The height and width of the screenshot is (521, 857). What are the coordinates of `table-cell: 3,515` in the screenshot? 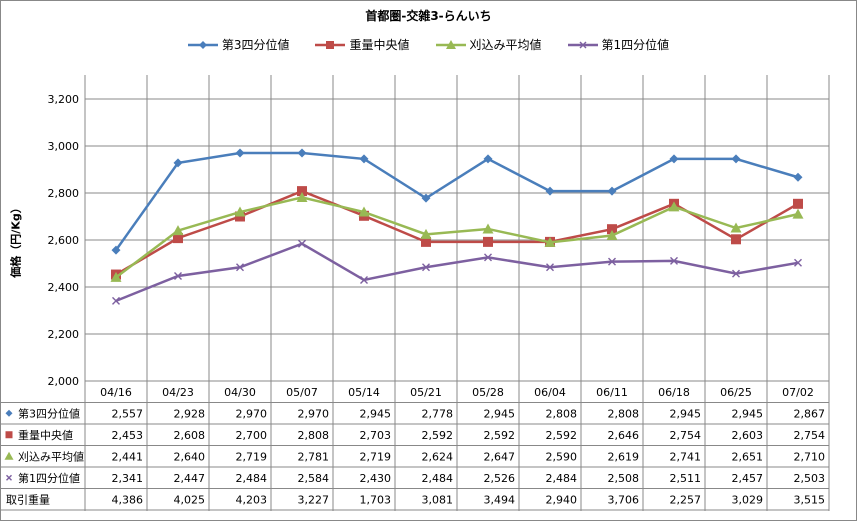 It's located at (810, 499).